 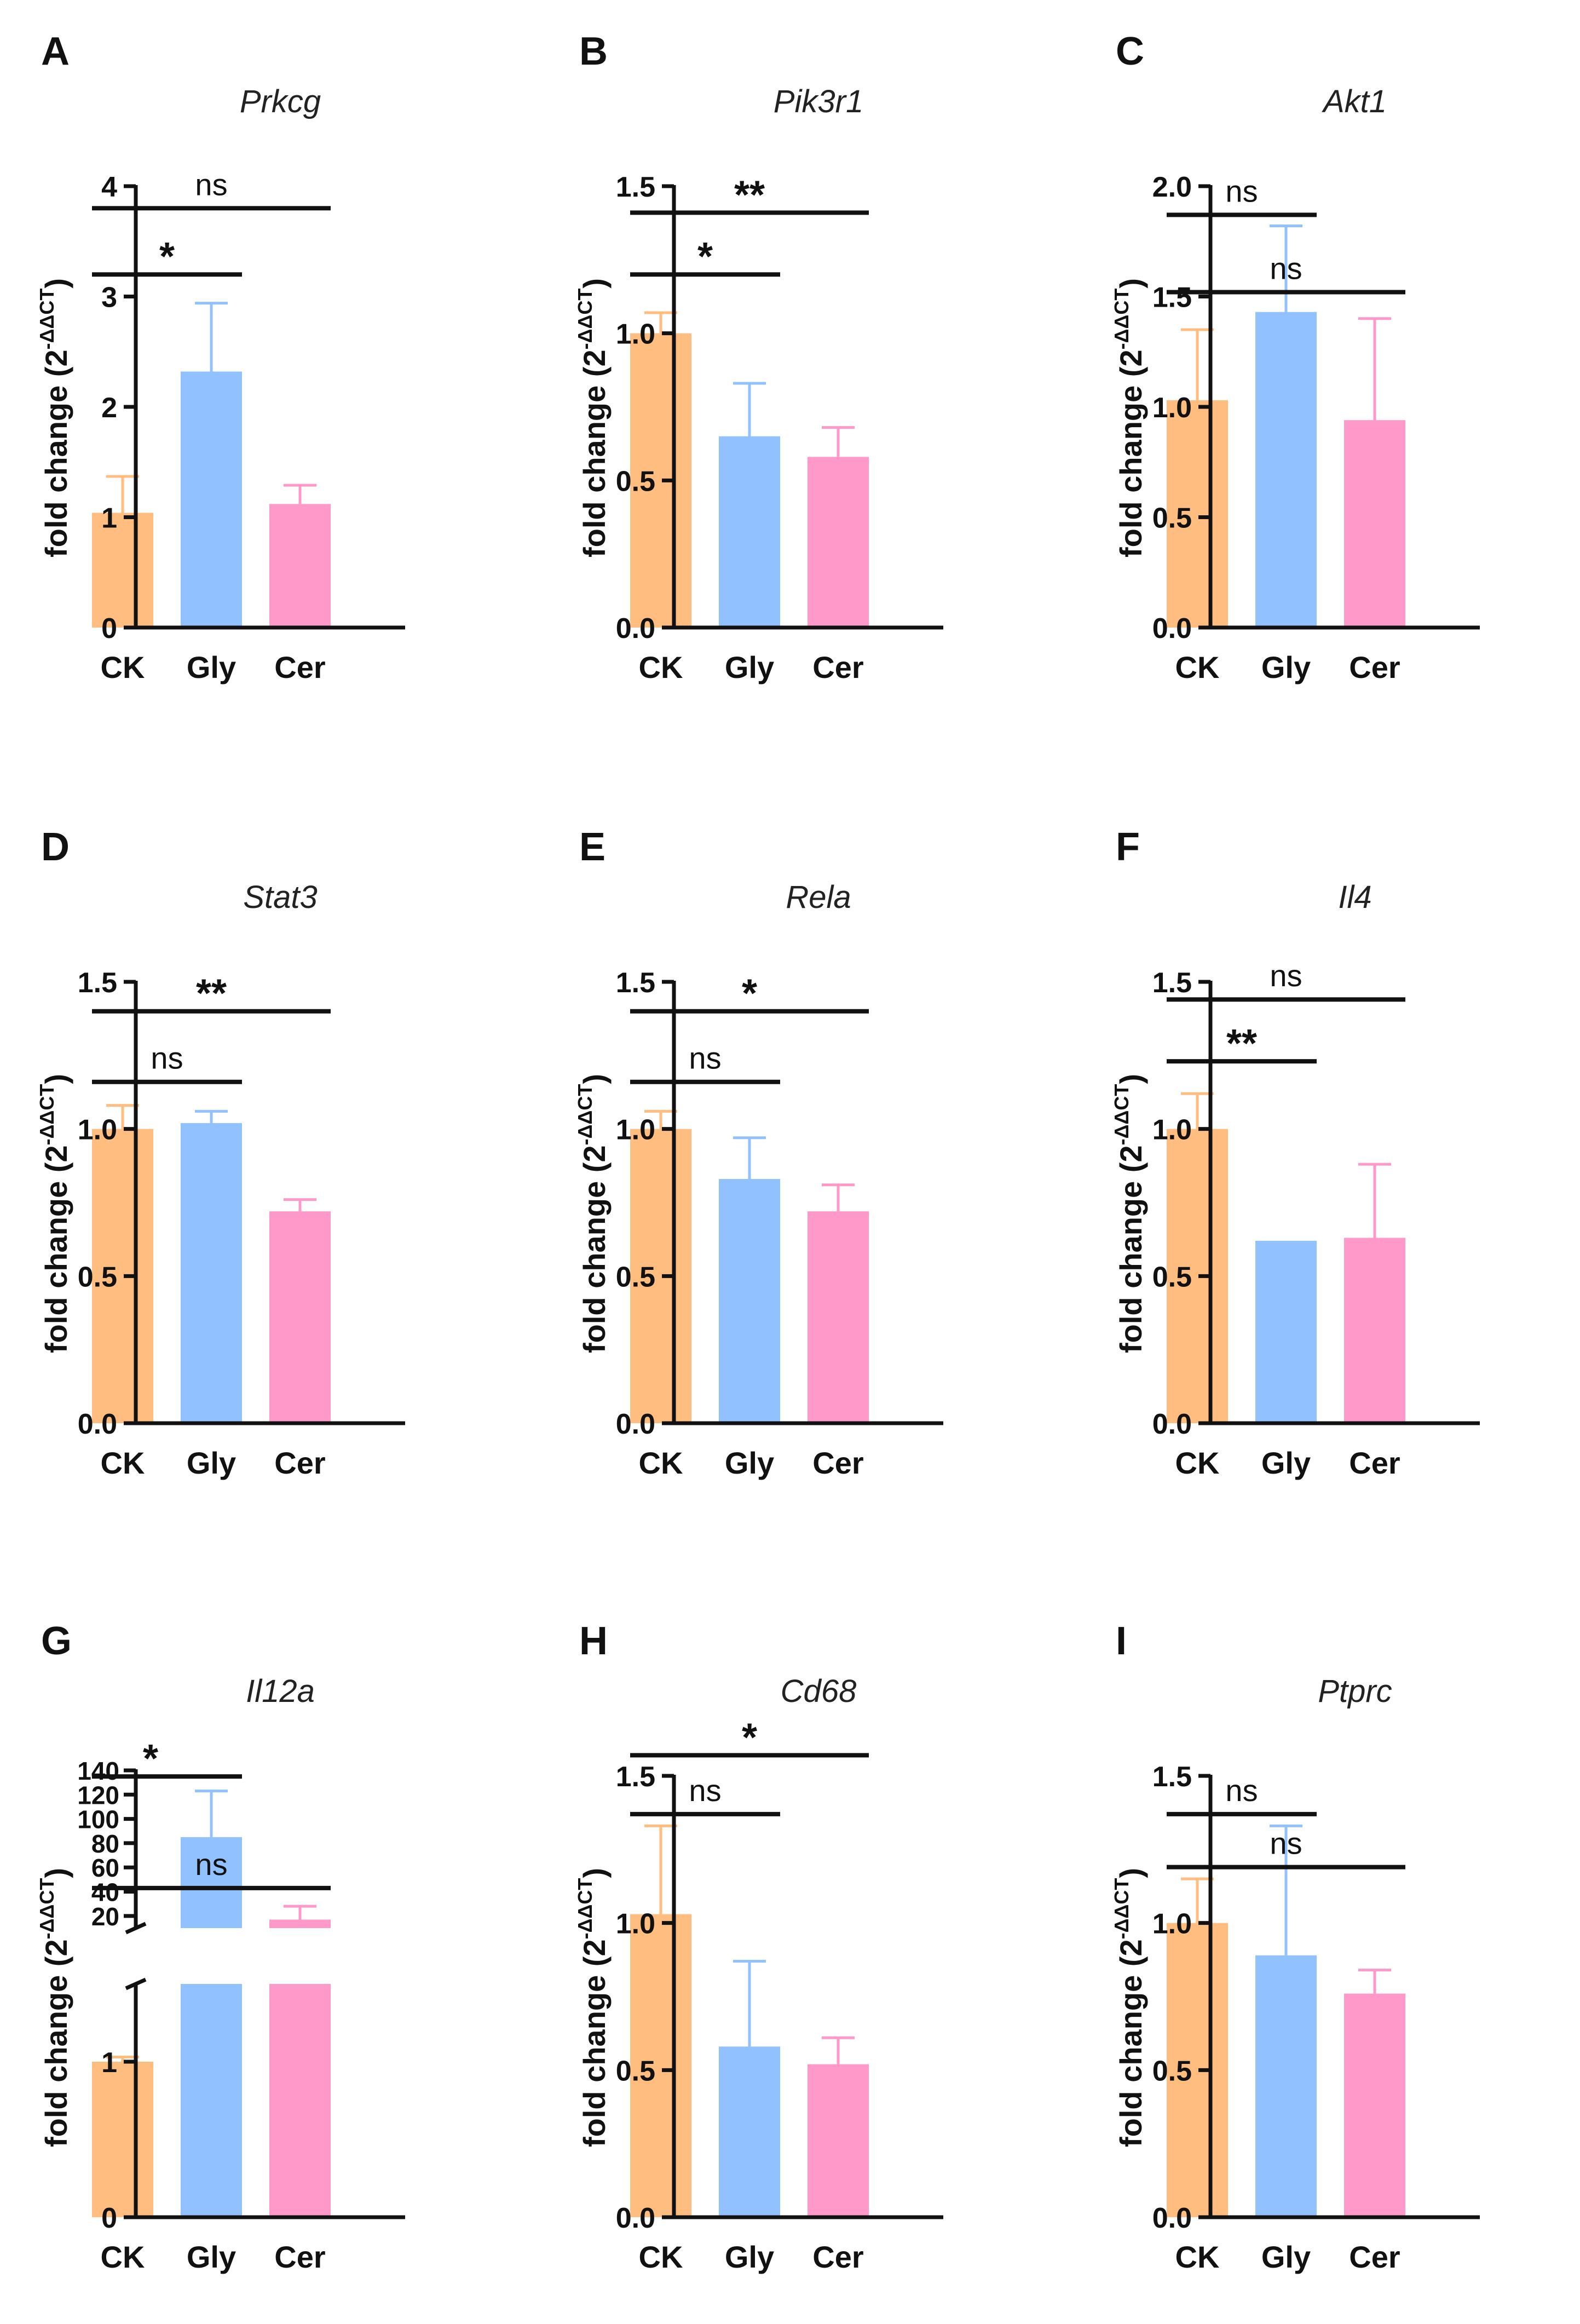 I want to click on panel-a-ytick-label: 0, so click(x=109, y=629).